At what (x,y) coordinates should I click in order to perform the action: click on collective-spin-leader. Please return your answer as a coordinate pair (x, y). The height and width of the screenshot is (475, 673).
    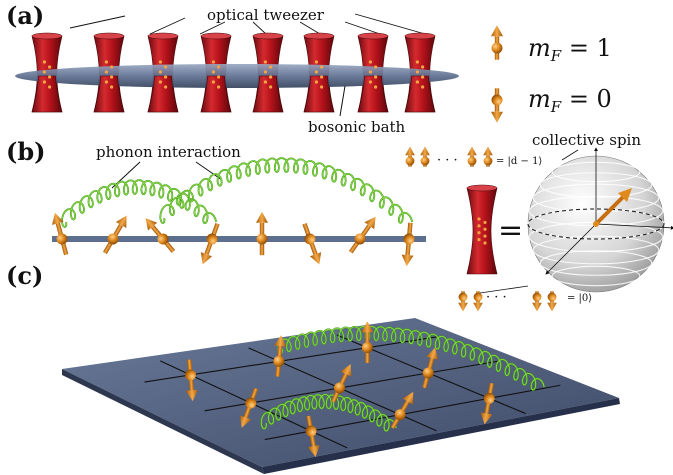
    Looking at the image, I should click on (570, 155).